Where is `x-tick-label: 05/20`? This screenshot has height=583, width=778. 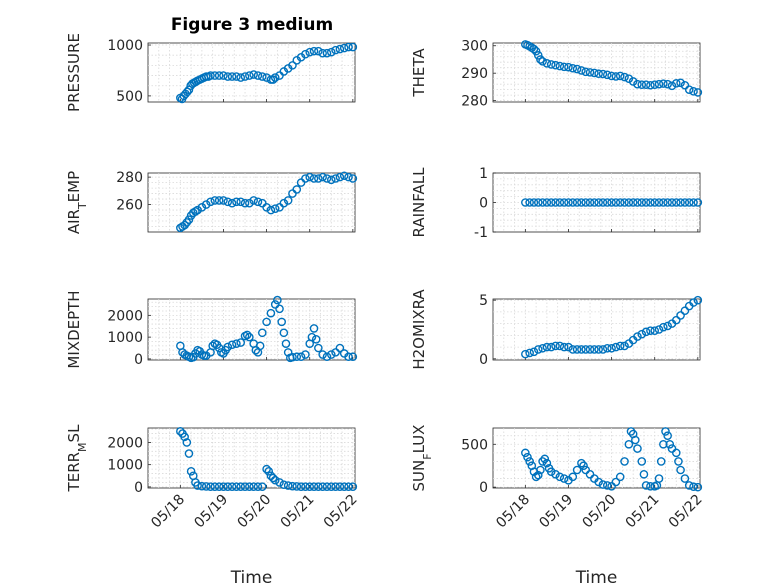 x-tick-label: 05/20 is located at coordinates (600, 512).